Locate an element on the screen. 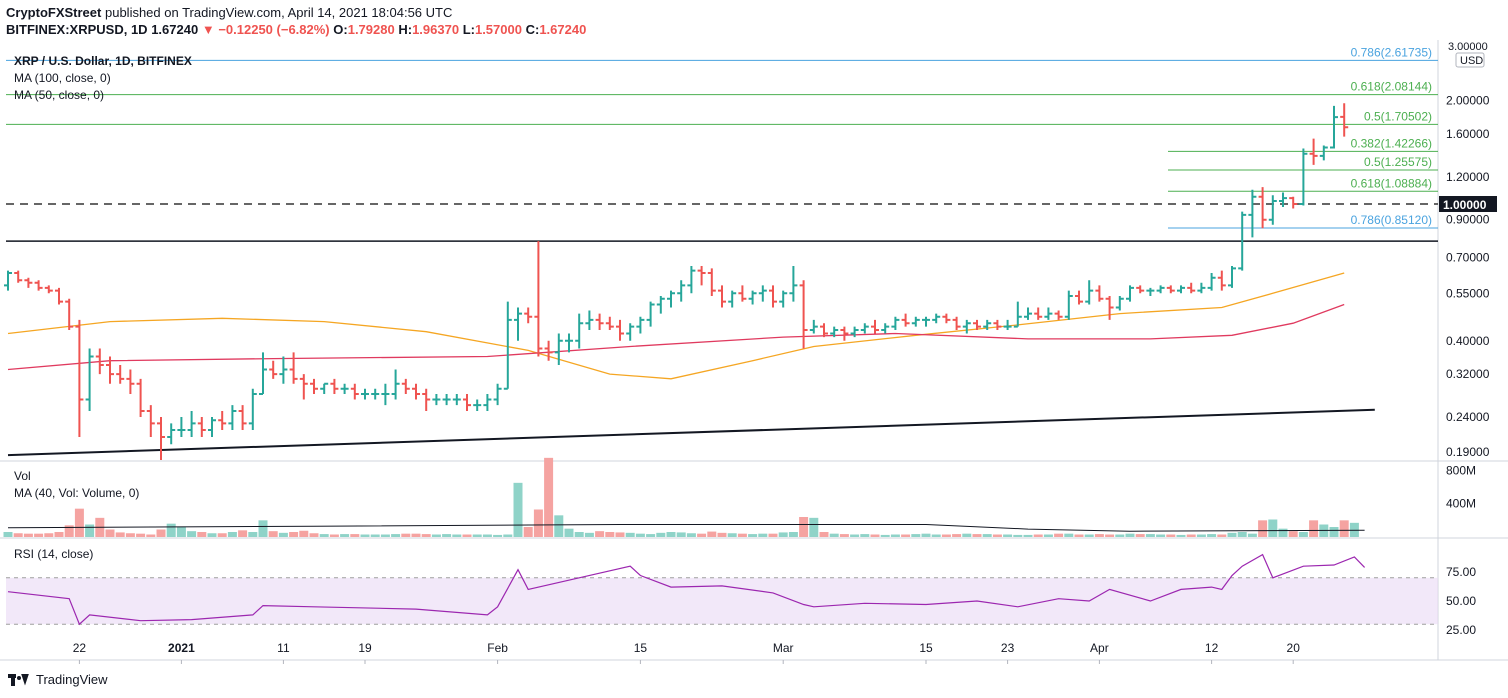 This screenshot has width=1508, height=698. rsi-title: RSI (14, close) is located at coordinates (54, 554).